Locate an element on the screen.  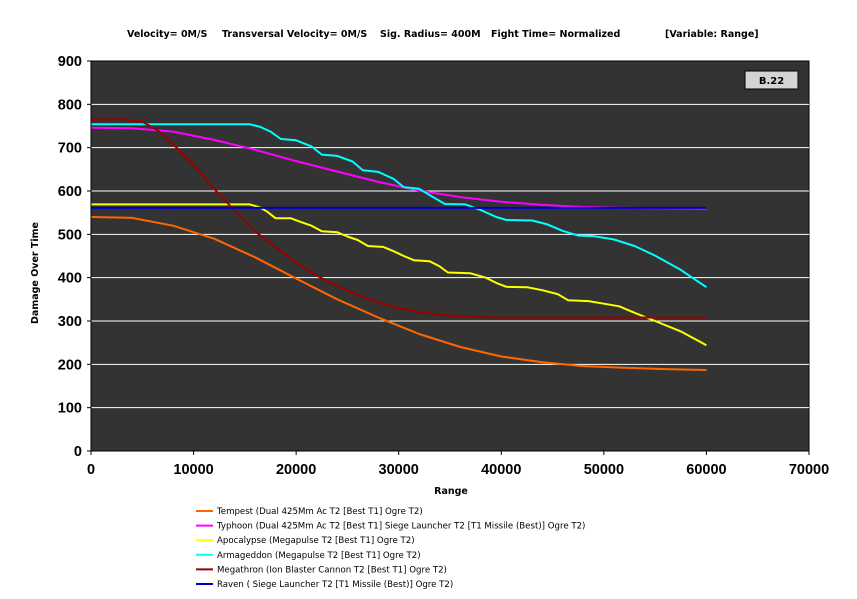
y-tick-label: 700 is located at coordinates (70, 149).